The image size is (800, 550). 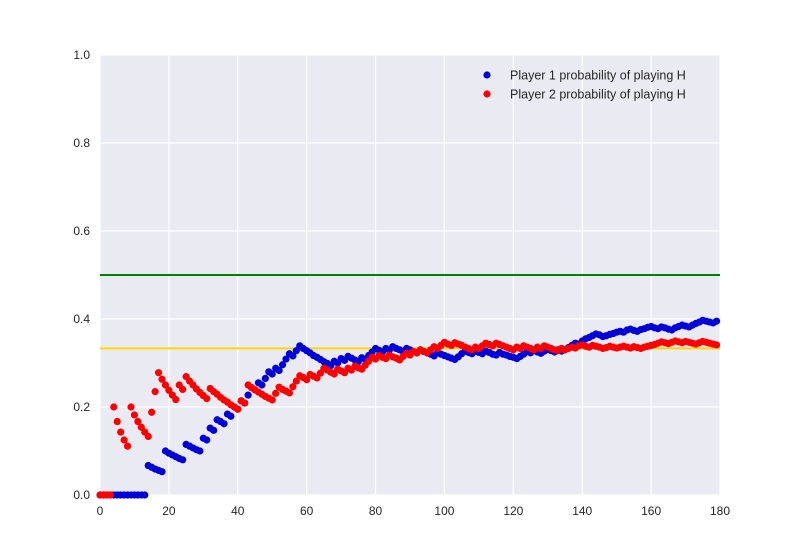 I want to click on legend-entry: Player 2 probability of playing H, so click(x=598, y=95).